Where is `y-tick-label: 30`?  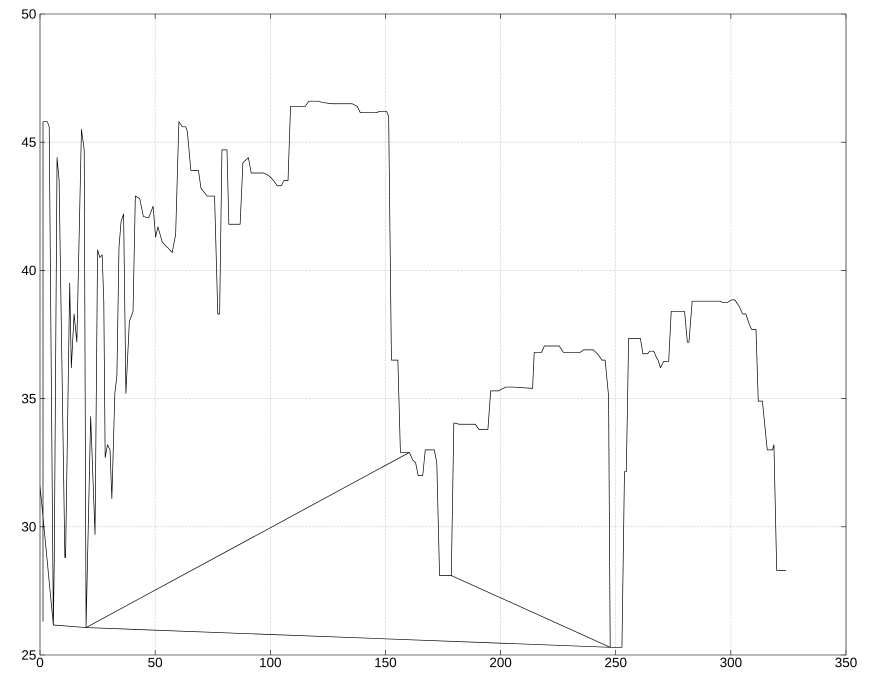
y-tick-label: 30 is located at coordinates (29, 527).